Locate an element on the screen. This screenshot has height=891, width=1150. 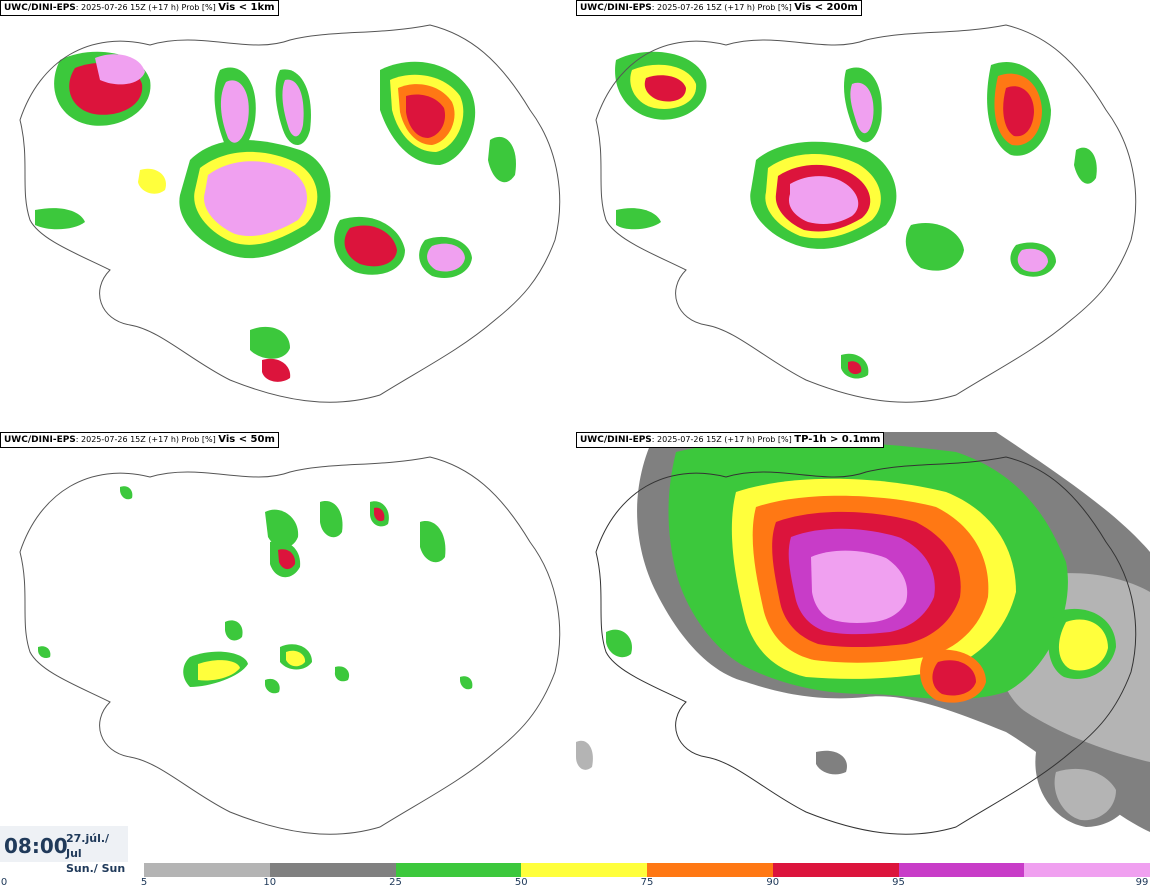
date-line-2: Sun./ Sun is located at coordinates (96, 868).